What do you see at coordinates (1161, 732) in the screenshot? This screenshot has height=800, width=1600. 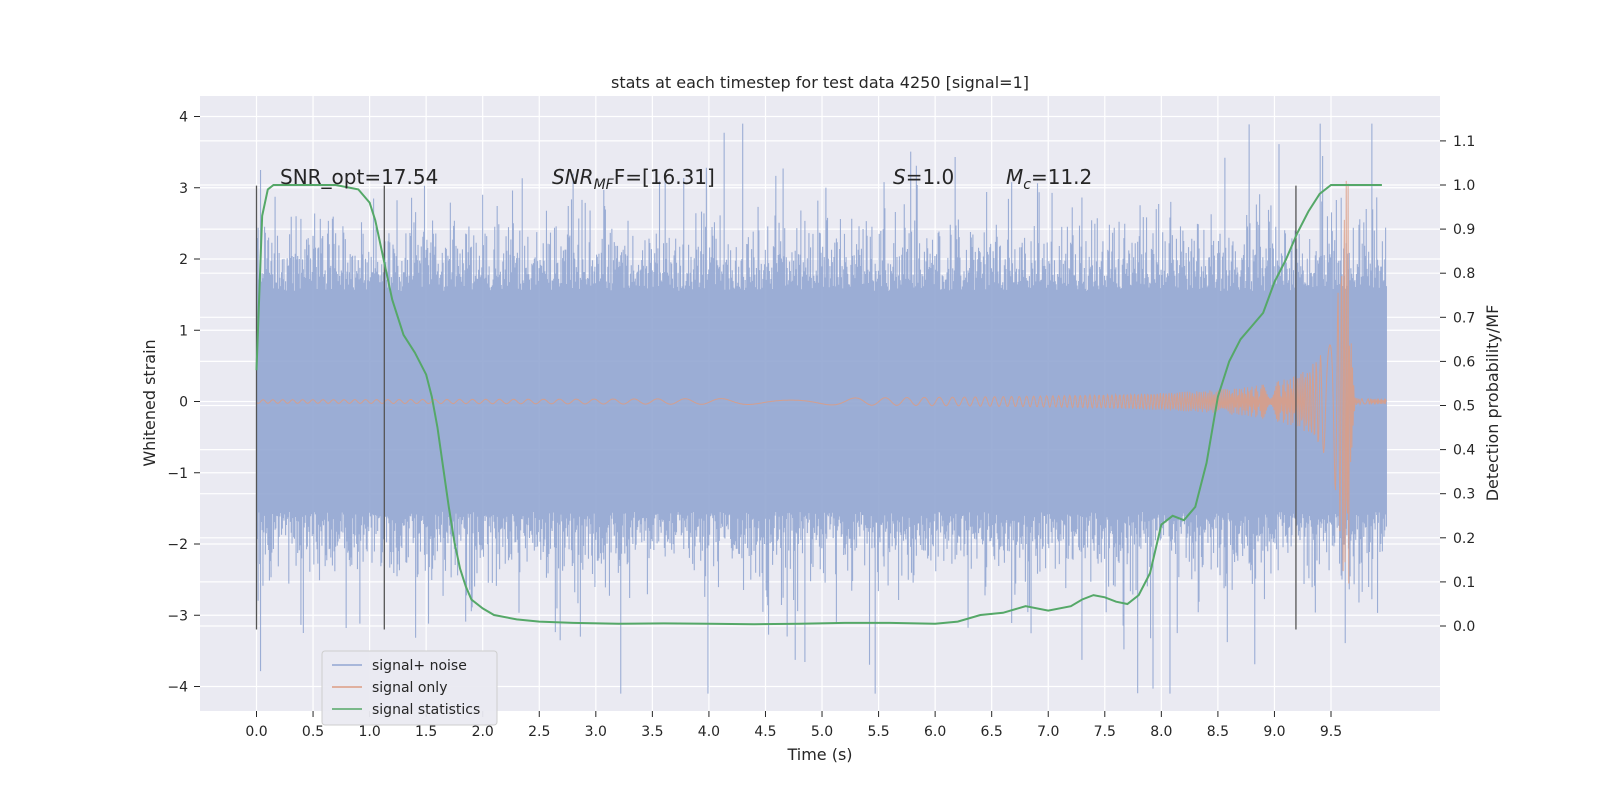 I see `x-tick-label: 8.0` at bounding box center [1161, 732].